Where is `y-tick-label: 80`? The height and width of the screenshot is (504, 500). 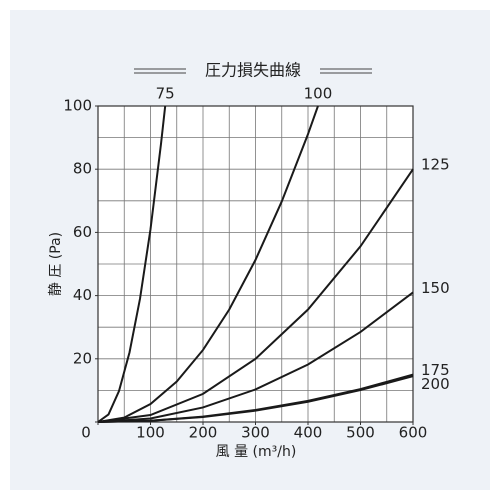 y-tick-label: 80 is located at coordinates (82, 169).